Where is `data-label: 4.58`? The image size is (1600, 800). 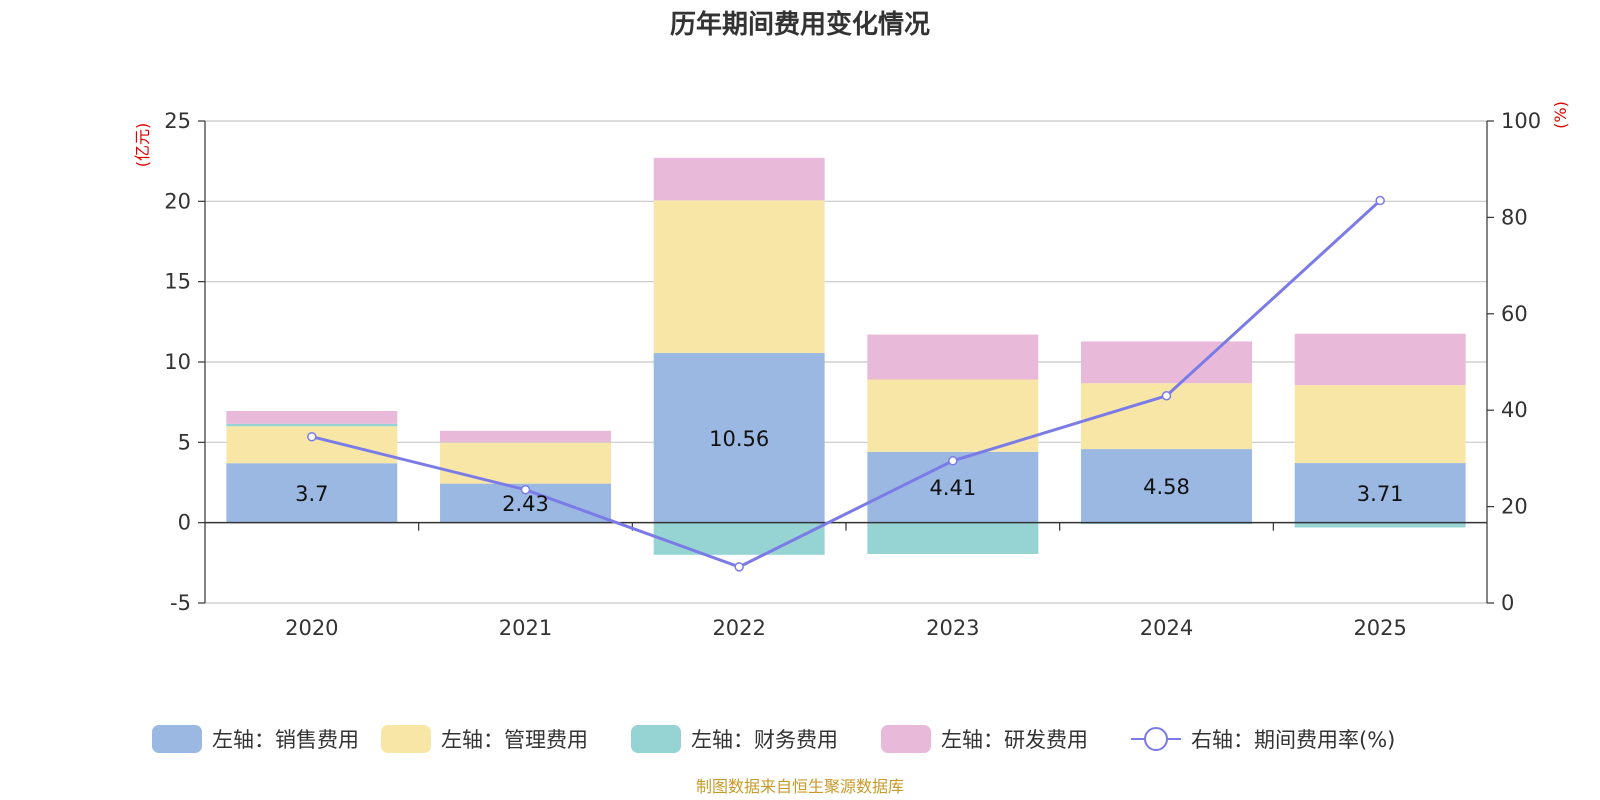
data-label: 4.58 is located at coordinates (1166, 487).